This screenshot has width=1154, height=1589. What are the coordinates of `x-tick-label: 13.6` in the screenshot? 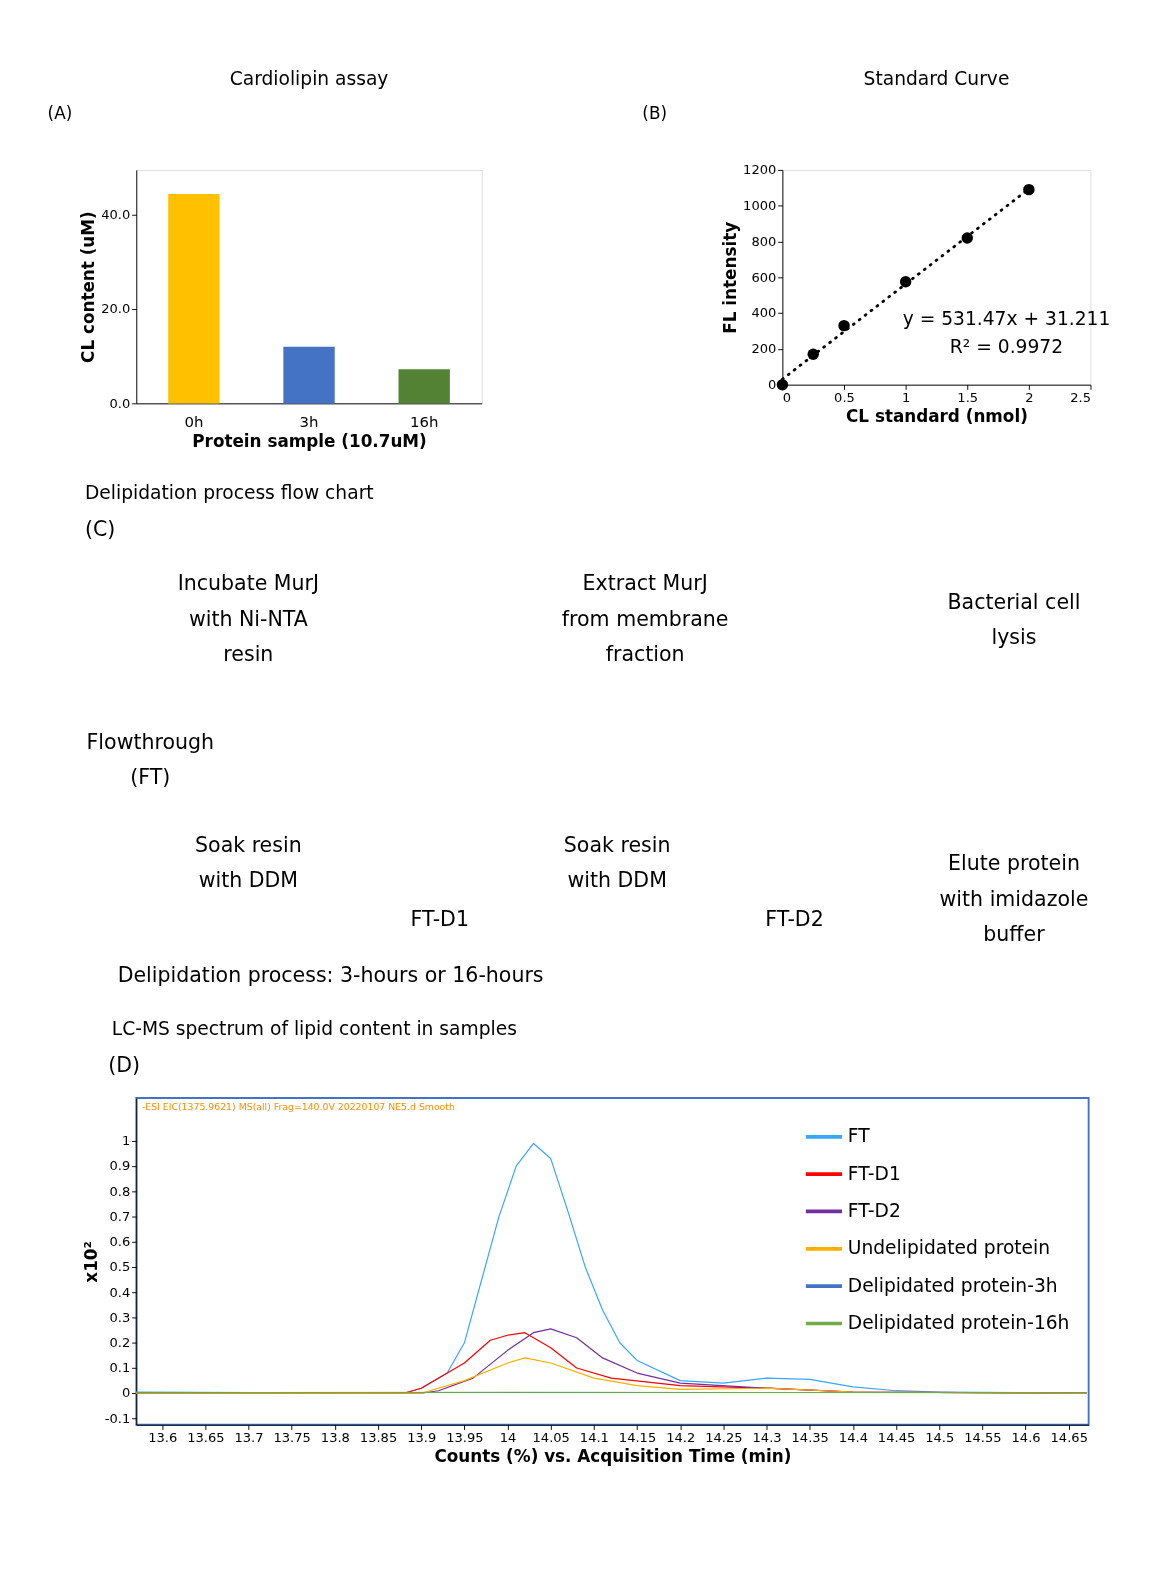 It's located at (163, 1438).